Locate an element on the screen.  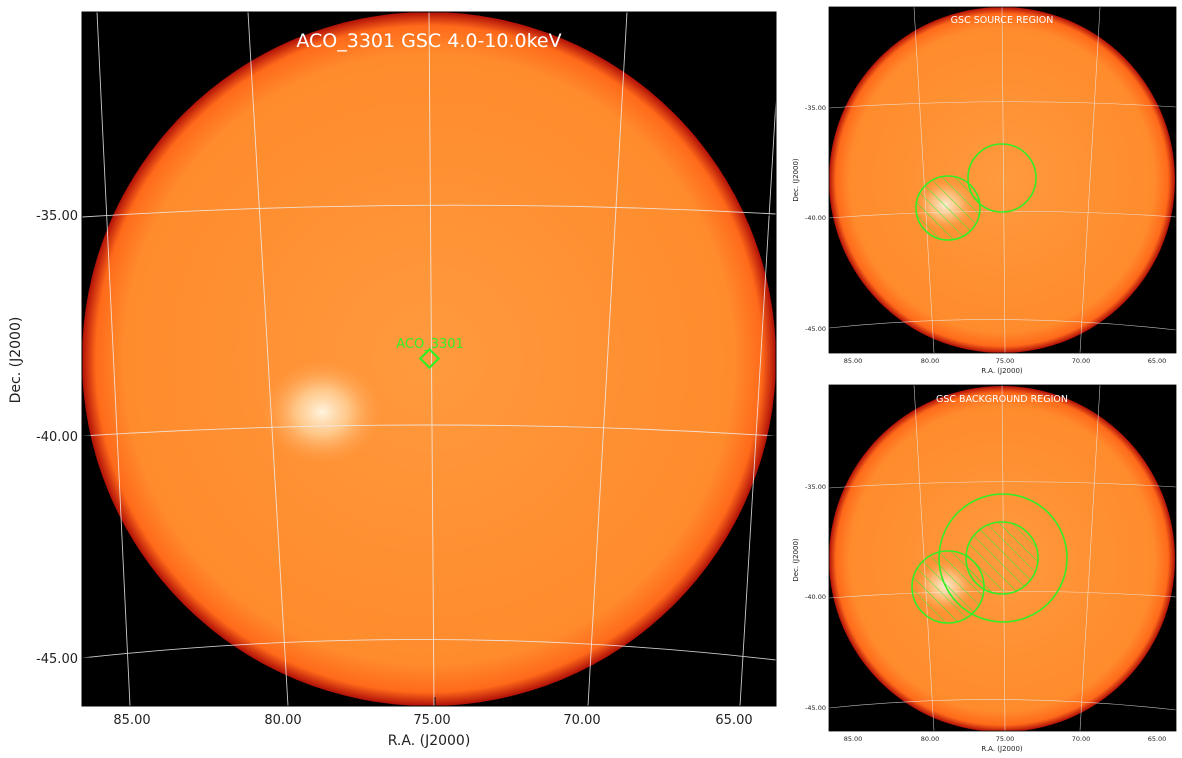
source-y-axis-label: Dec. (J2000) is located at coordinates (796, 180).